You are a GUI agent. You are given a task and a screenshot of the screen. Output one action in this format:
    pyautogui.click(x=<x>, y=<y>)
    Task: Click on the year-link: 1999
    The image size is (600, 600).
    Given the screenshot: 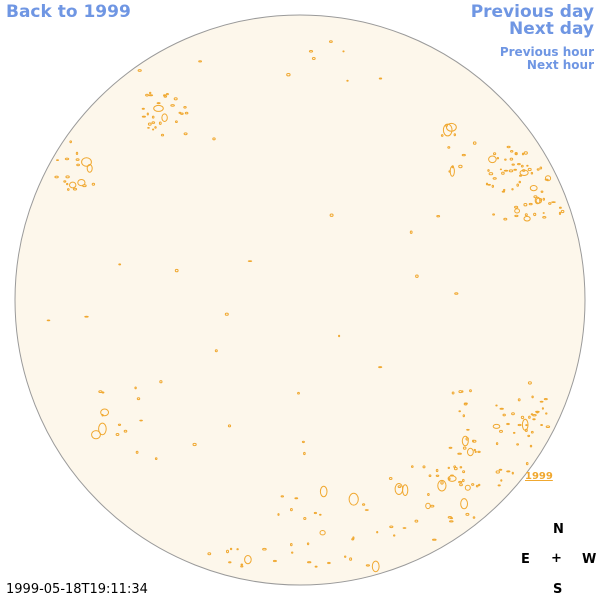 What is the action you would take?
    pyautogui.click(x=539, y=476)
    